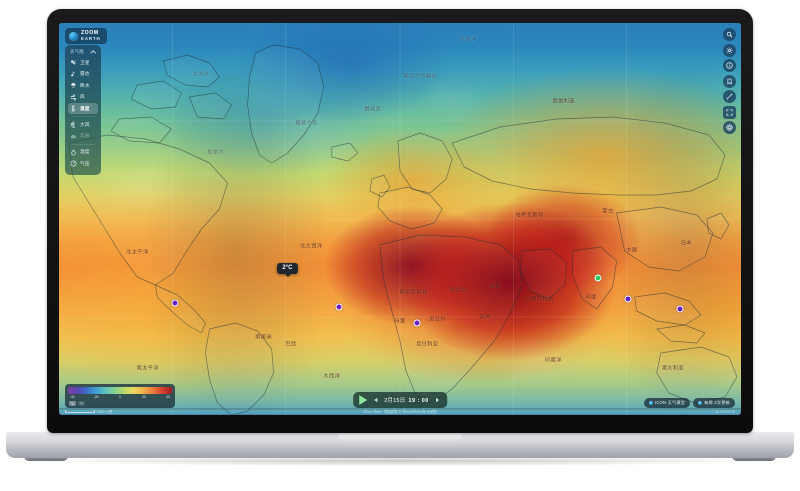 The width and height of the screenshot is (800, 491). Describe the element at coordinates (80, 411) in the screenshot. I see `scale-bar-line` at that location.